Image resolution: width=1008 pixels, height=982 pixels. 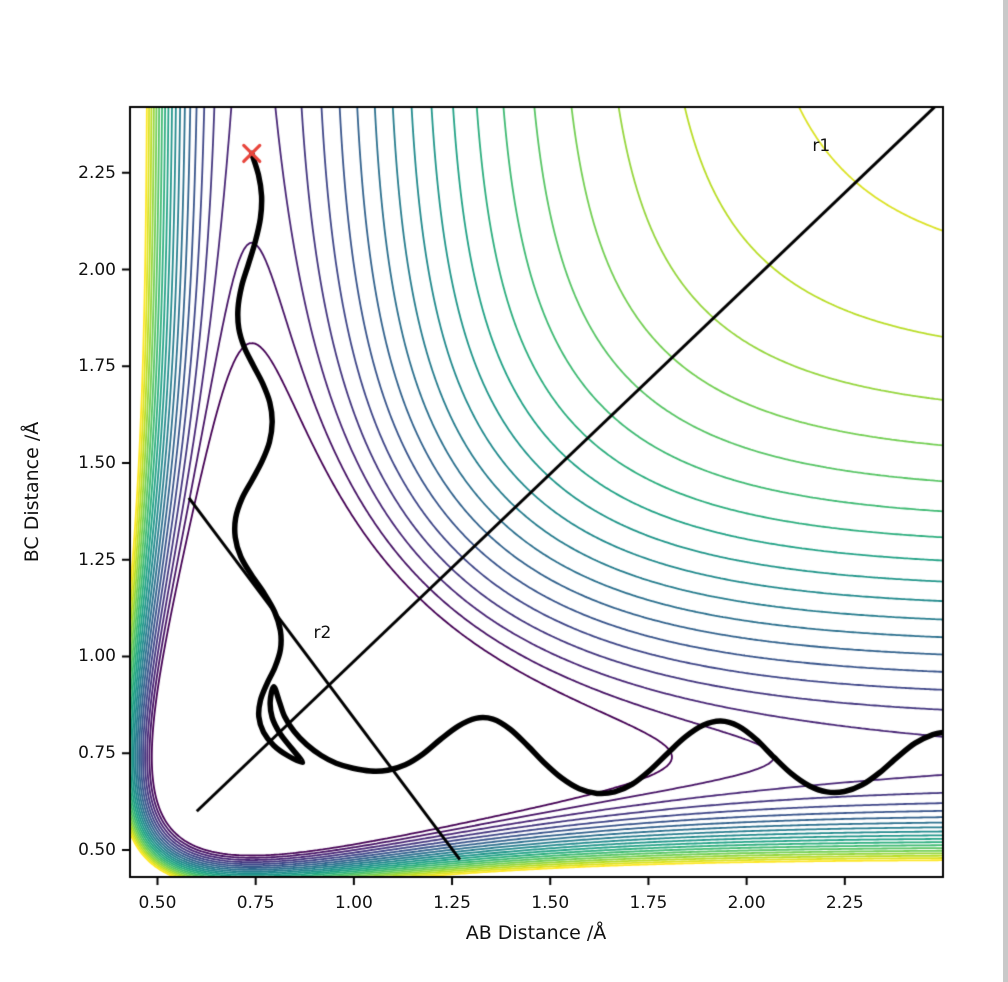 What do you see at coordinates (844, 903) in the screenshot?
I see `x-tick-label: 2.25` at bounding box center [844, 903].